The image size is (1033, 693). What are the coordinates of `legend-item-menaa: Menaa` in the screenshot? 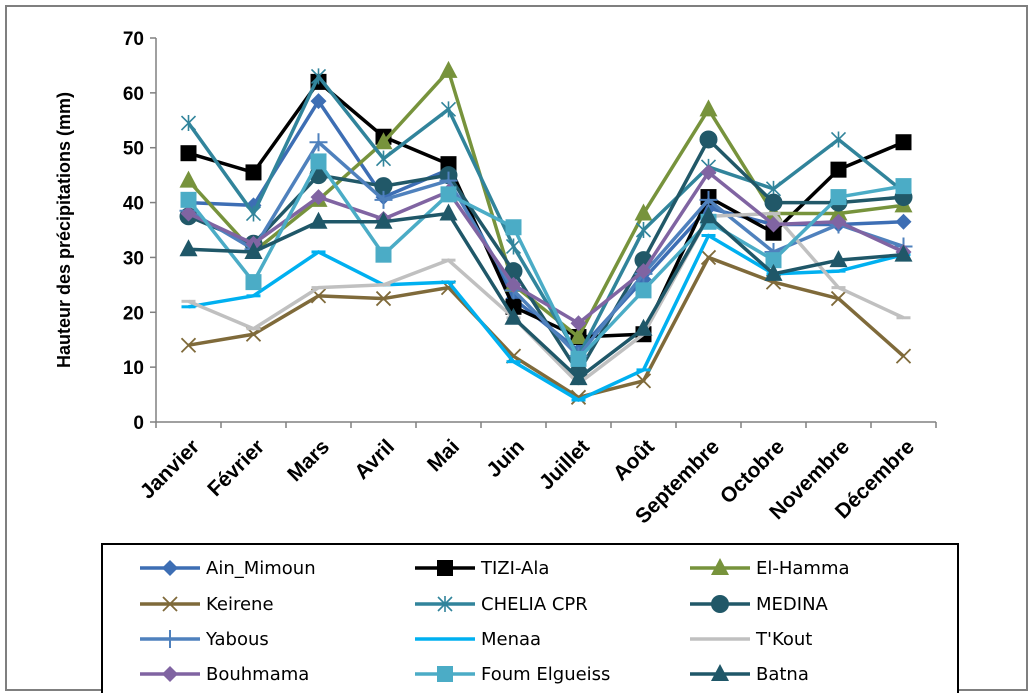 It's located at (478, 639).